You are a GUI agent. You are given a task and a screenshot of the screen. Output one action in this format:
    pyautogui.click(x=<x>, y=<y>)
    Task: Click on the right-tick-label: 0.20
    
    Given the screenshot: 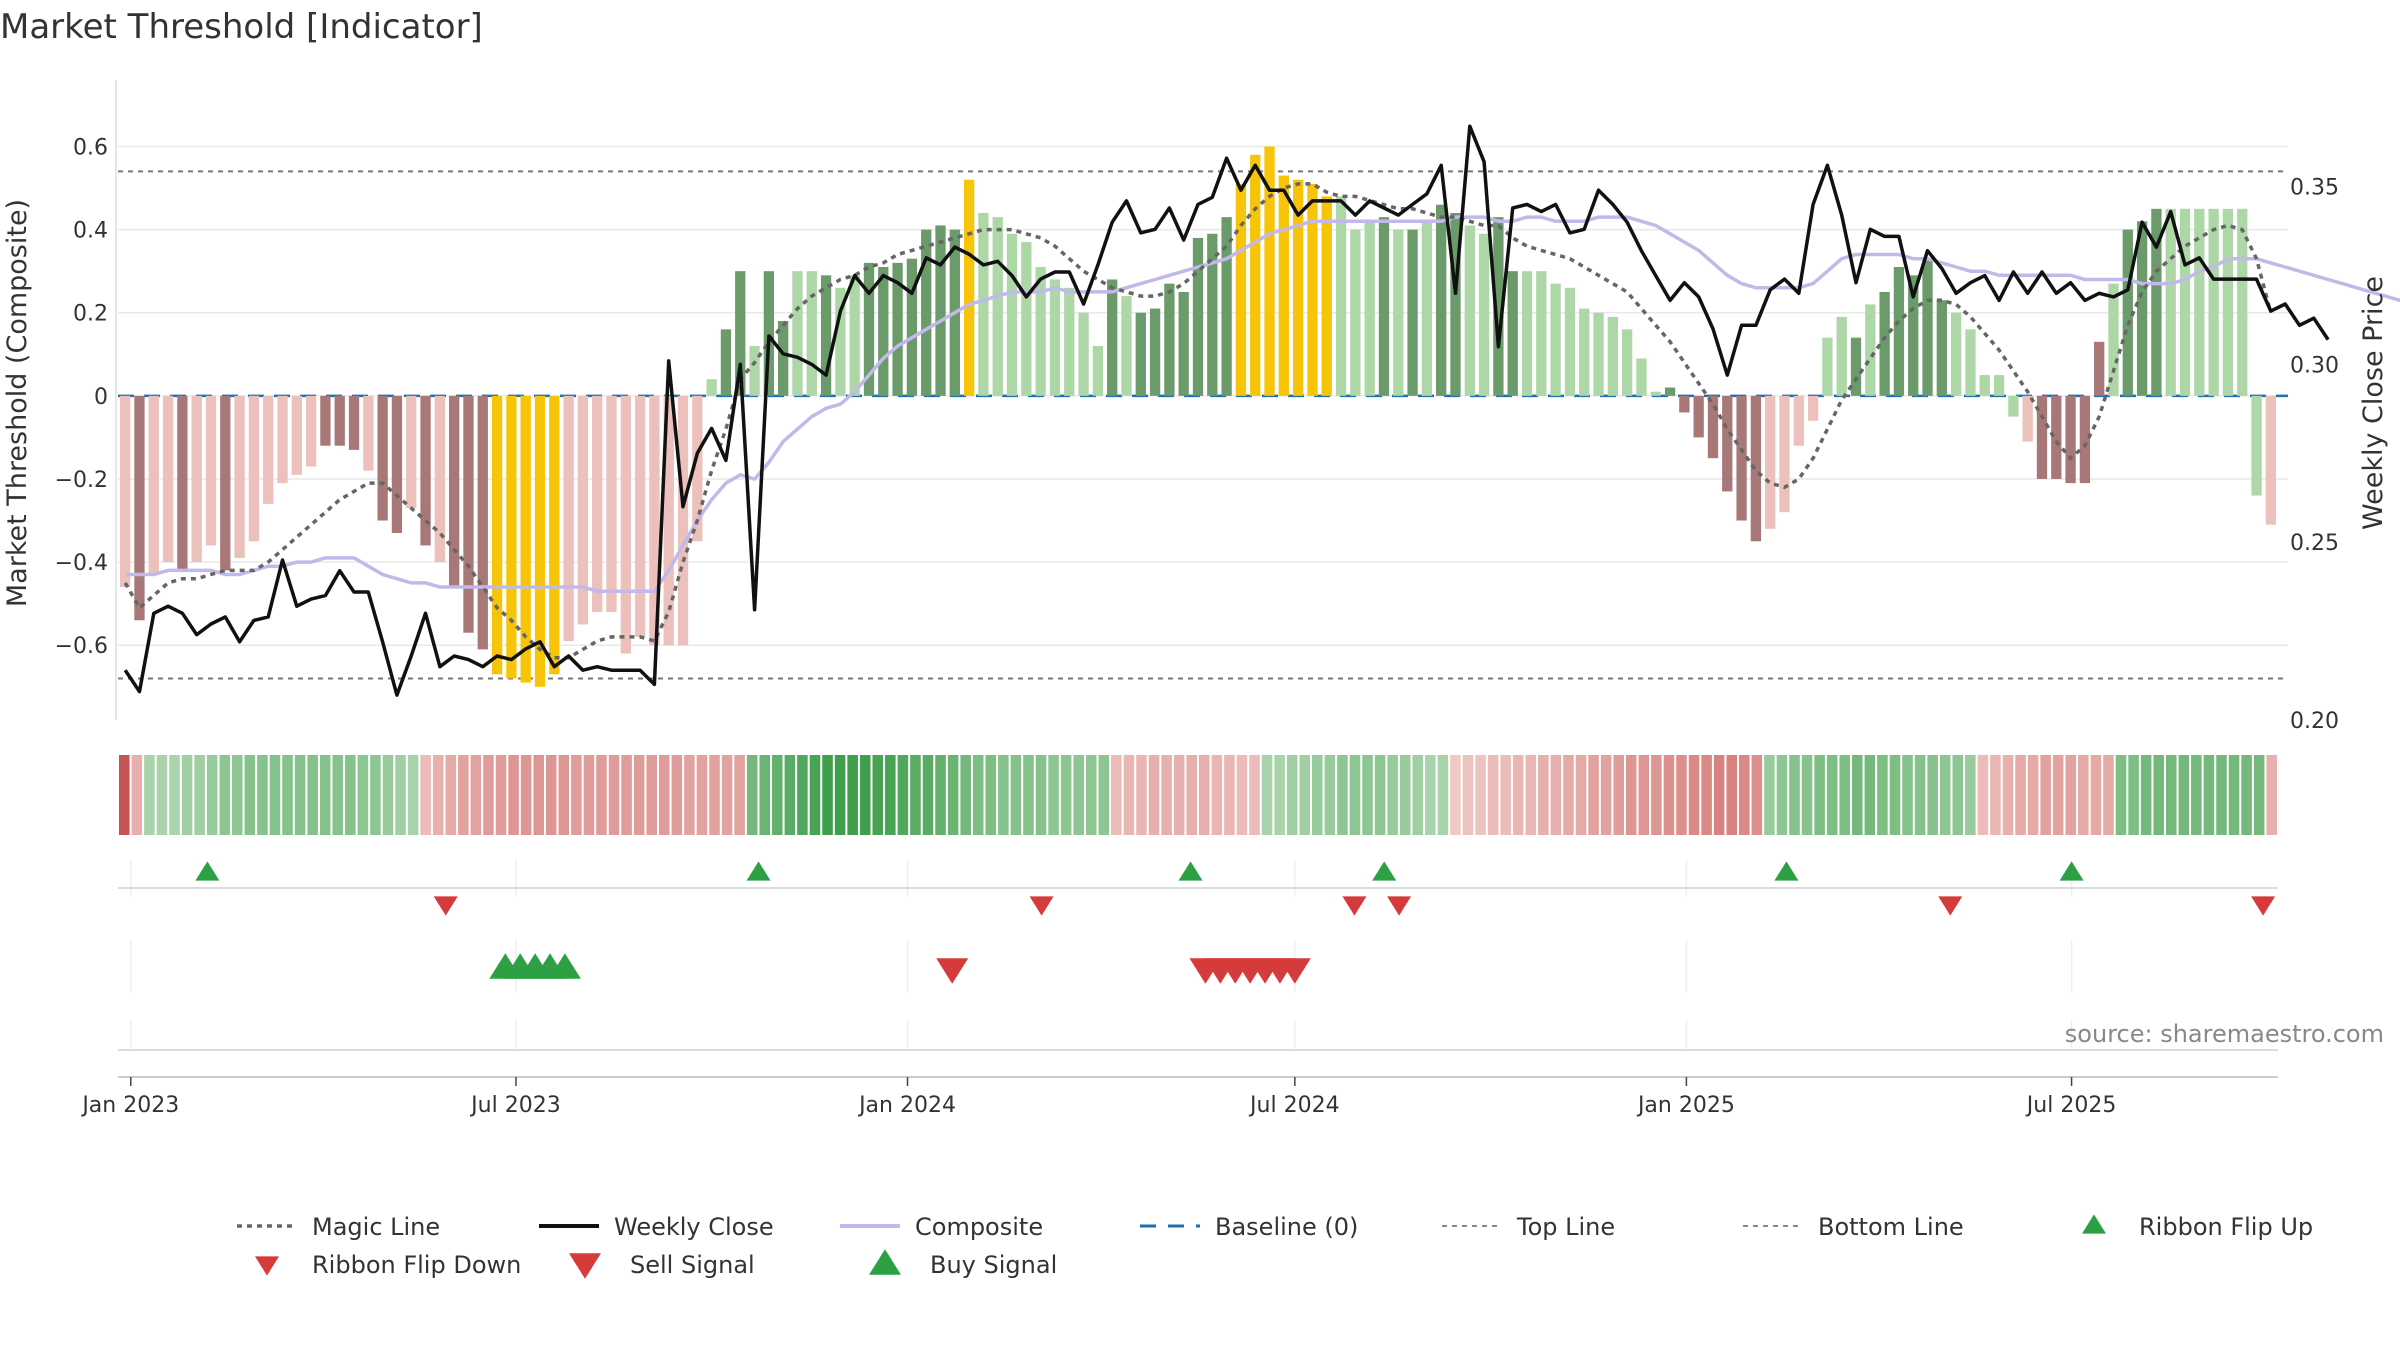 What is the action you would take?
    pyautogui.click(x=2314, y=721)
    